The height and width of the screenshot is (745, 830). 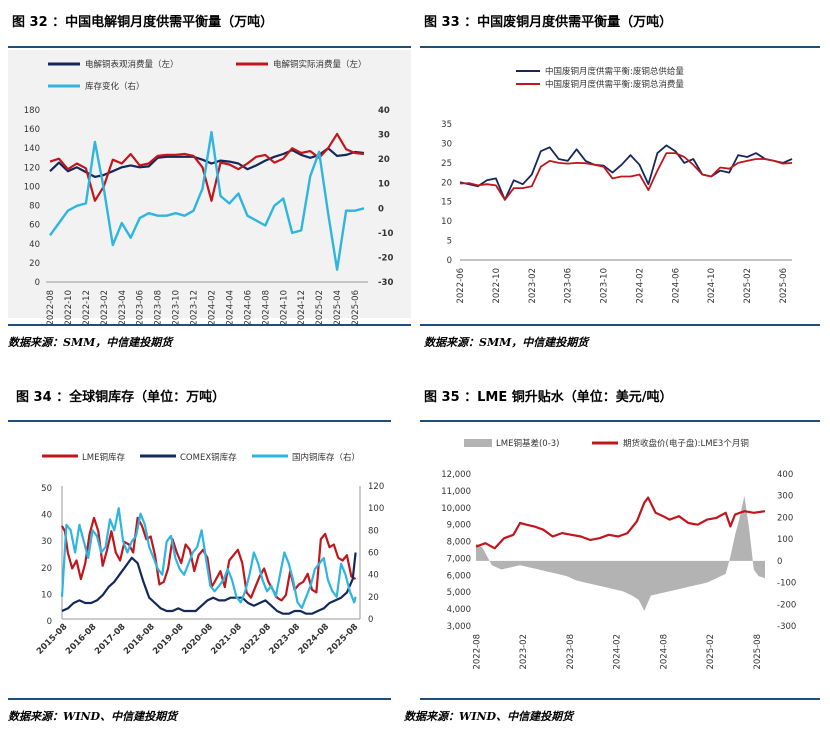 I want to click on y-tick-label-left: 5,000, so click(x=459, y=593).